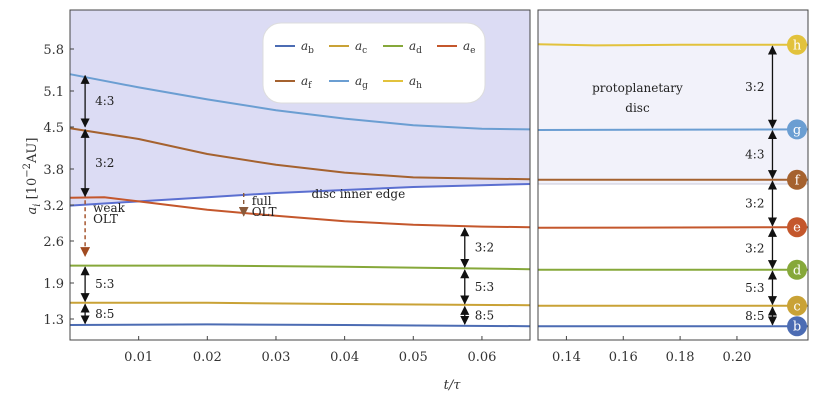 This screenshot has width=829, height=400. I want to click on y-tick-label-5: 4.5, so click(53, 128).